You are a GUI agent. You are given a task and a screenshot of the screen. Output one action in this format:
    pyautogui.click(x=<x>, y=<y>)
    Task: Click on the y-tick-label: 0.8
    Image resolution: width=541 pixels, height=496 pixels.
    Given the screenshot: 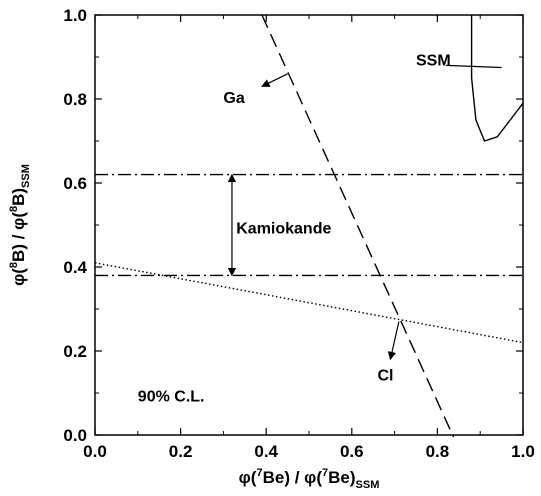 What is the action you would take?
    pyautogui.click(x=75, y=99)
    